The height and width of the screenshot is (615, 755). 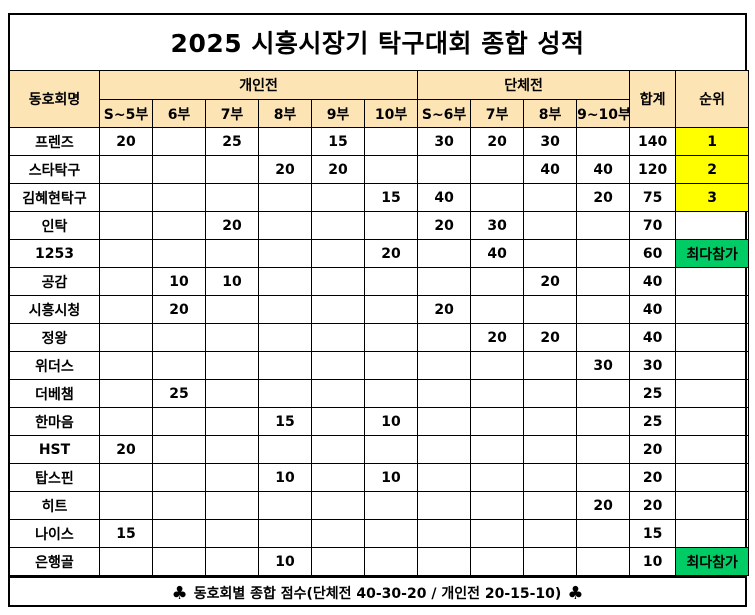 I want to click on table-row: 스타탁구 20 20 40 40 120 2, so click(x=379, y=169).